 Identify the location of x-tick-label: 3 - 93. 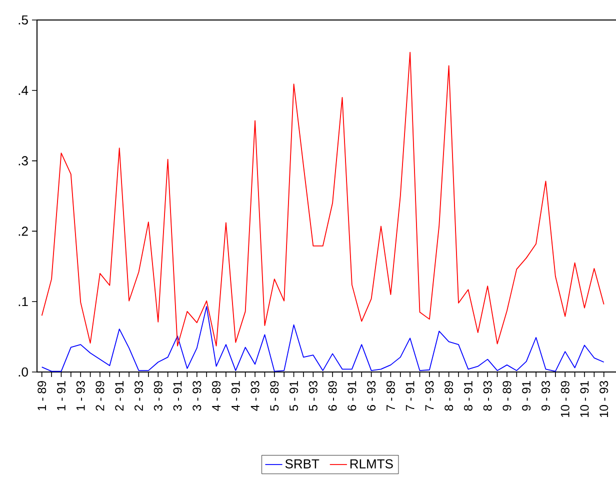
(197, 396).